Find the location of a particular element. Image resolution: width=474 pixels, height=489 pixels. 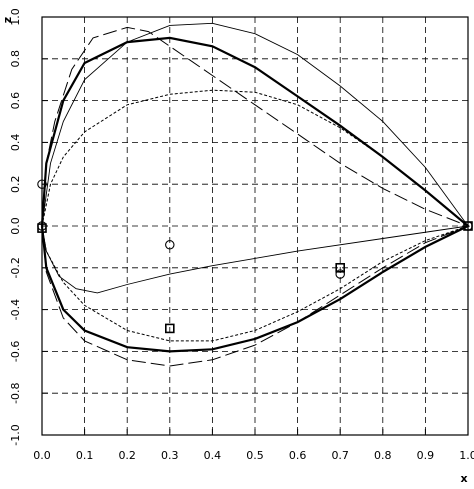

y-tick-label: 1.0 is located at coordinates (15, 17).